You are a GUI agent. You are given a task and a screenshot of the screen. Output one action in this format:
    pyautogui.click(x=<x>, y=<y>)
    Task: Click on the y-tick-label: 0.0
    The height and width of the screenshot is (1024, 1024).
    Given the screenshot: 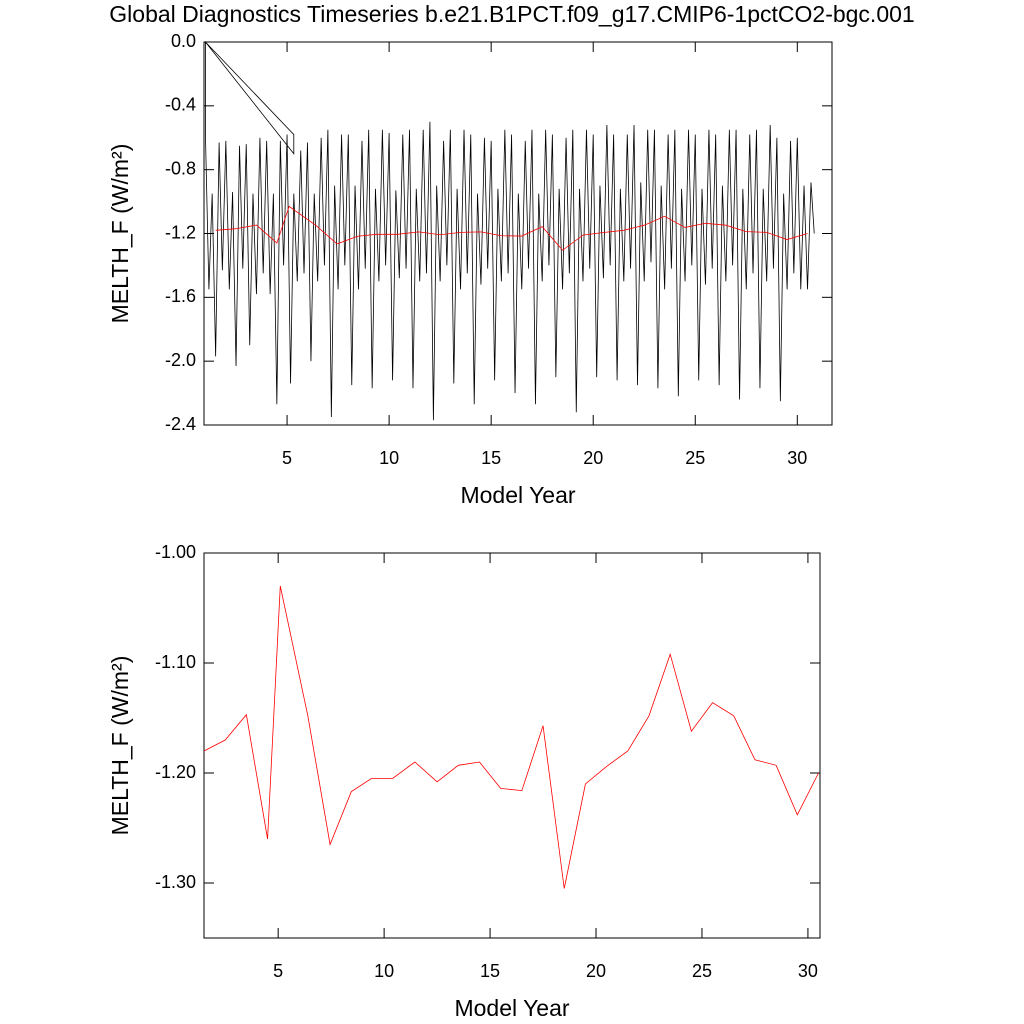 What is the action you would take?
    pyautogui.click(x=183, y=41)
    